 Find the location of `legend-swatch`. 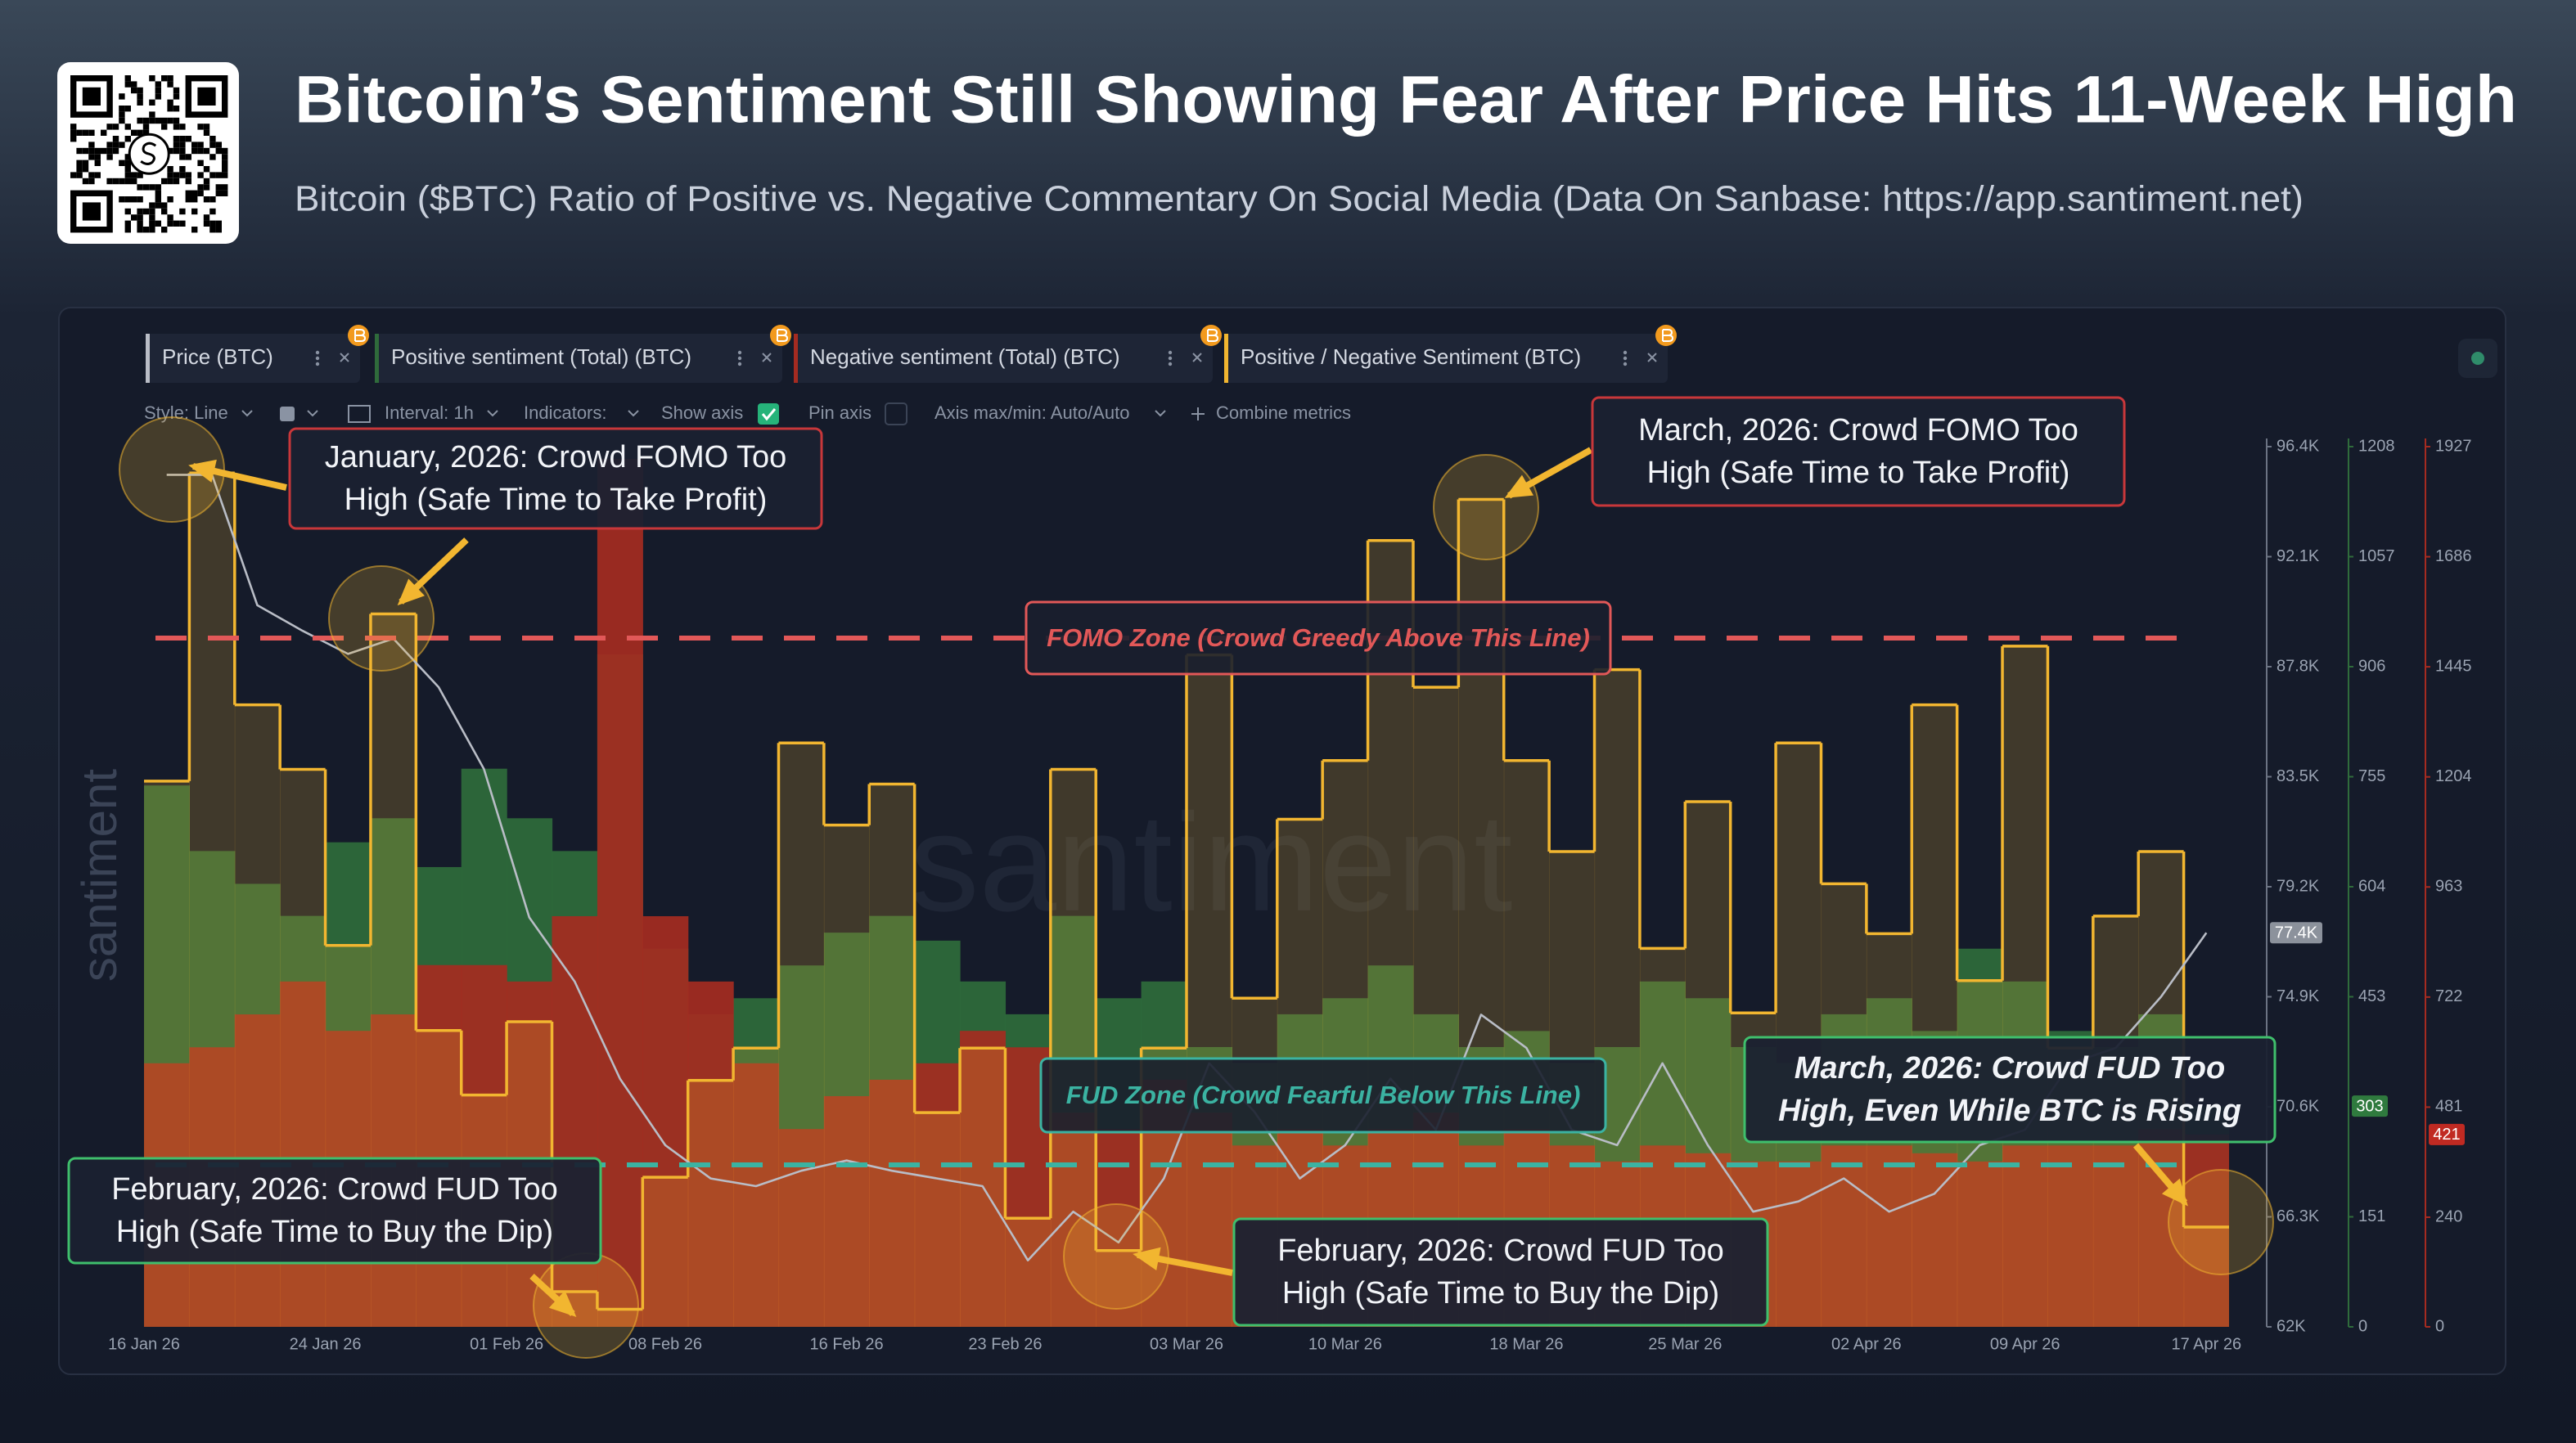

legend-swatch is located at coordinates (377, 358).